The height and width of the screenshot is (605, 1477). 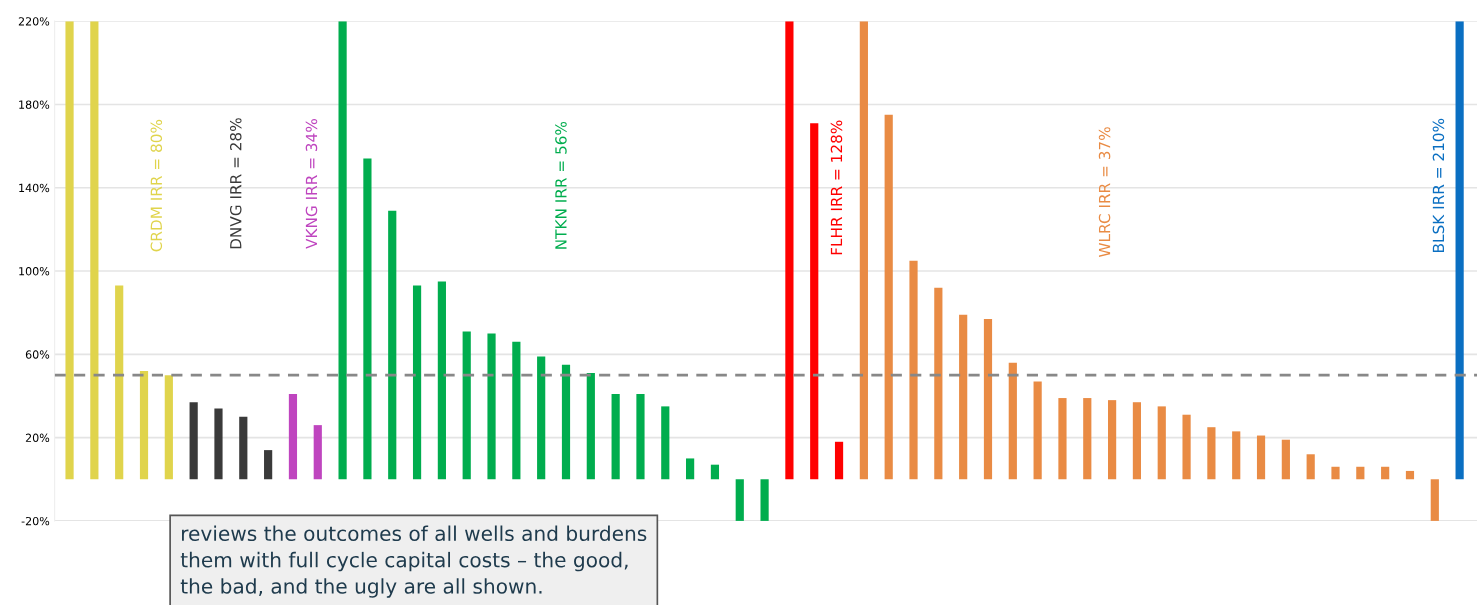 What do you see at coordinates (1104, 192) in the screenshot?
I see `annotation: WLRC IRR = 37%` at bounding box center [1104, 192].